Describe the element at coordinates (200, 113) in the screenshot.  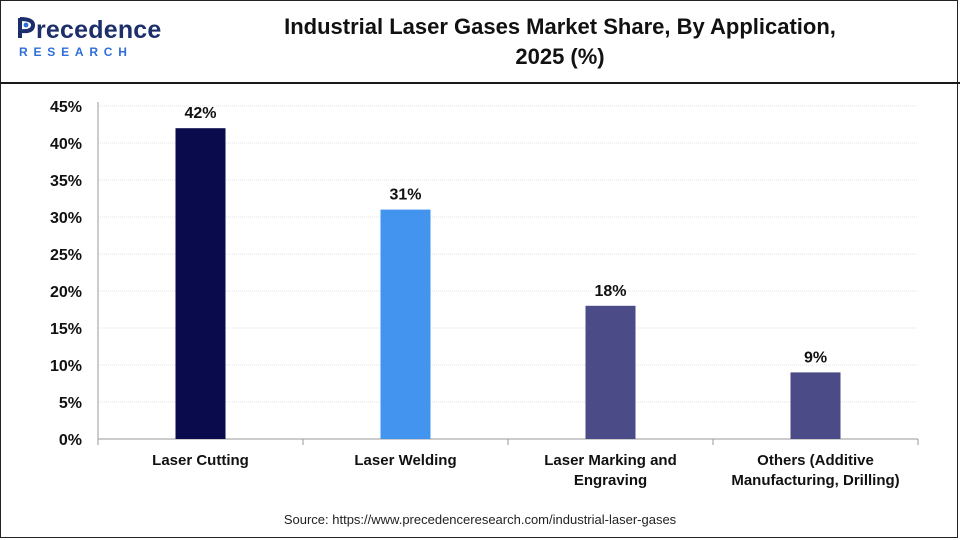
I see `data-label: 42%` at that location.